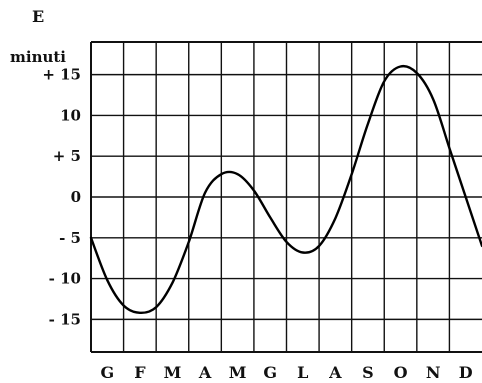  Describe the element at coordinates (140, 372) in the screenshot. I see `x-tick-label: F` at that location.